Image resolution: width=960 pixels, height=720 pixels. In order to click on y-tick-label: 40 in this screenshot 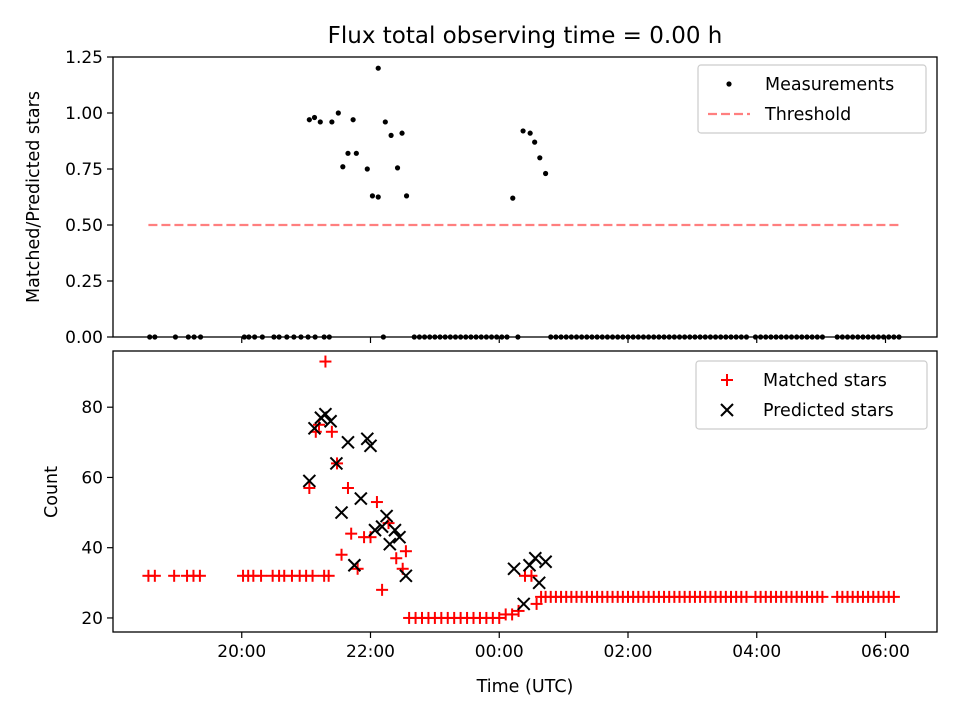, I will do `click(92, 549)`.